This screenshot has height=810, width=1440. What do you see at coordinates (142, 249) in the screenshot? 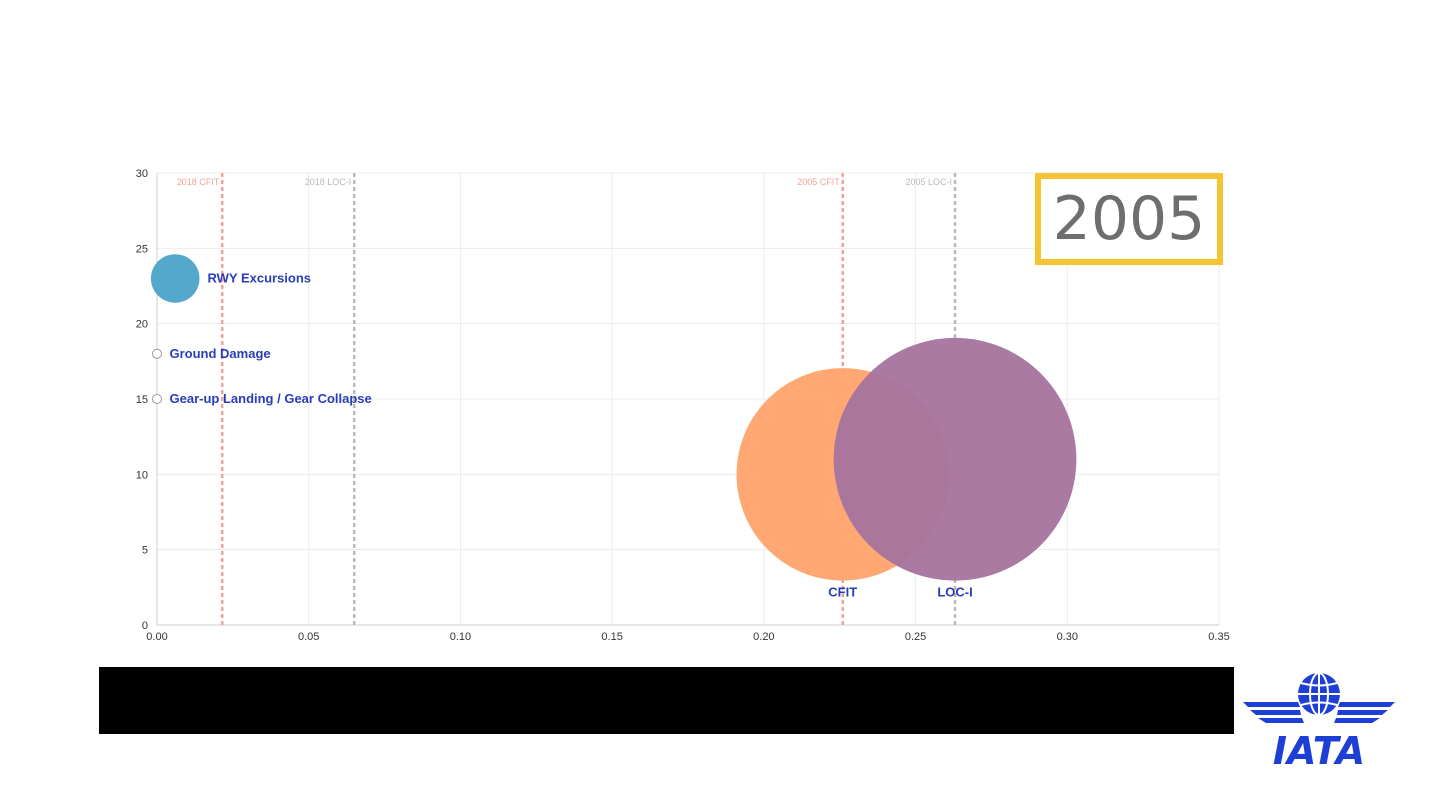
I see `y-tick-label: 25` at bounding box center [142, 249].